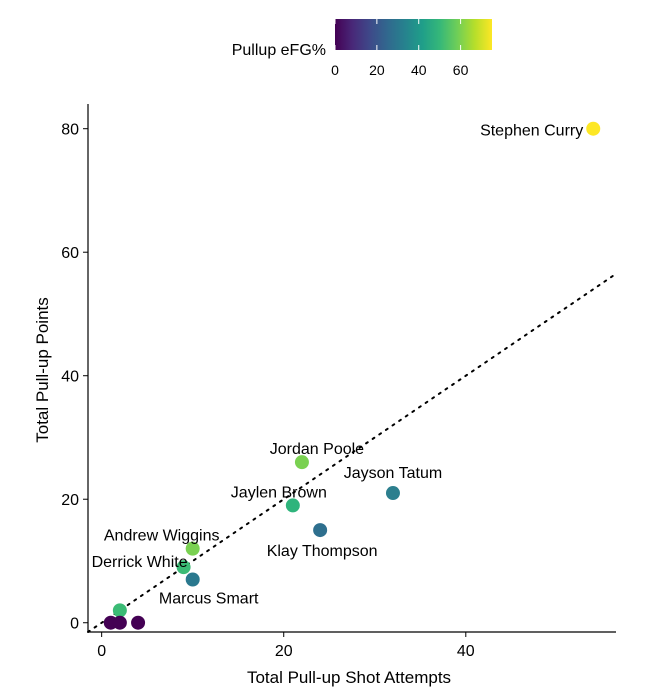 The image size is (650, 696). I want to click on y-tick-label: 20, so click(70, 500).